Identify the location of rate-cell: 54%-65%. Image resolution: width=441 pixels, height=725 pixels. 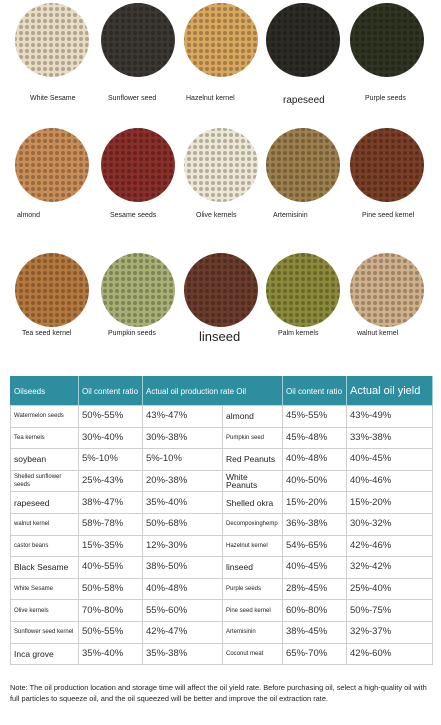
(314, 546).